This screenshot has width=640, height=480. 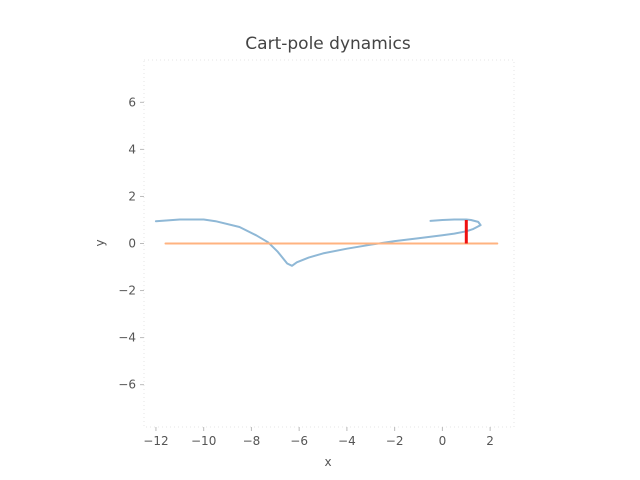 I want to click on x-tick-label: −2, so click(x=395, y=441).